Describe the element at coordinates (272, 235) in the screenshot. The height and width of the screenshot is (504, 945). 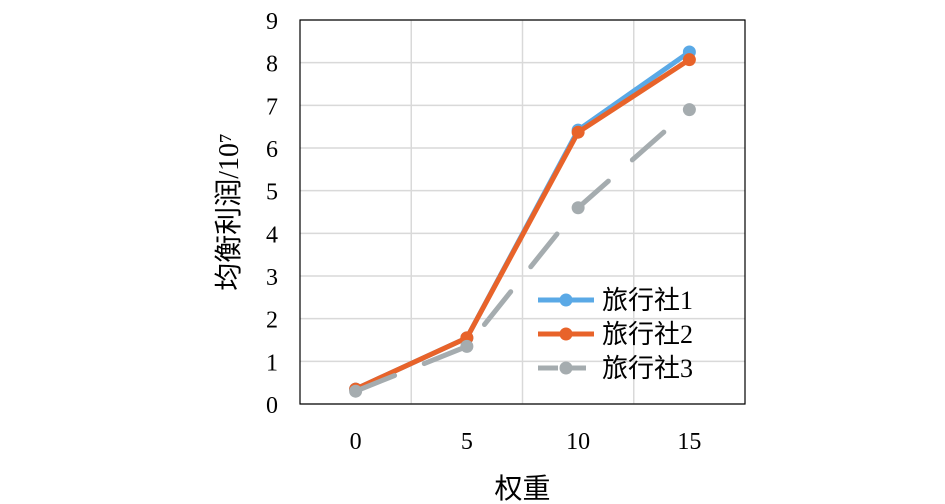
I see `y-tick-label: 4` at that location.